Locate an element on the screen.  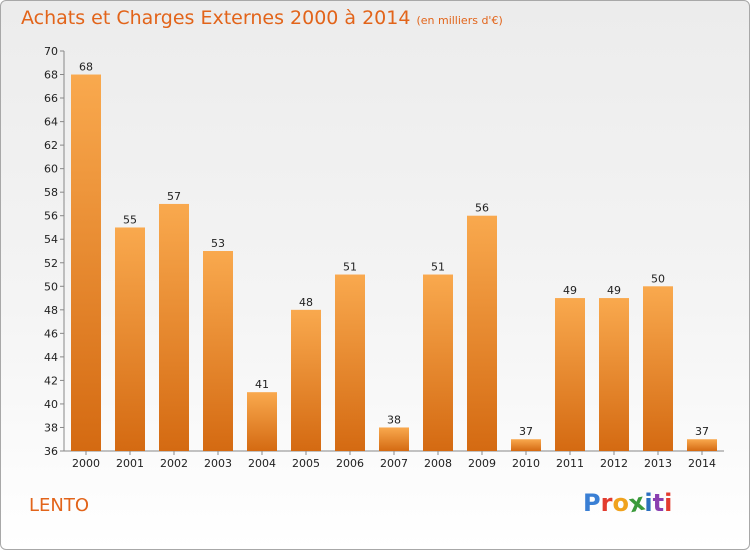
y-tick-label: 50 is located at coordinates (51, 286).